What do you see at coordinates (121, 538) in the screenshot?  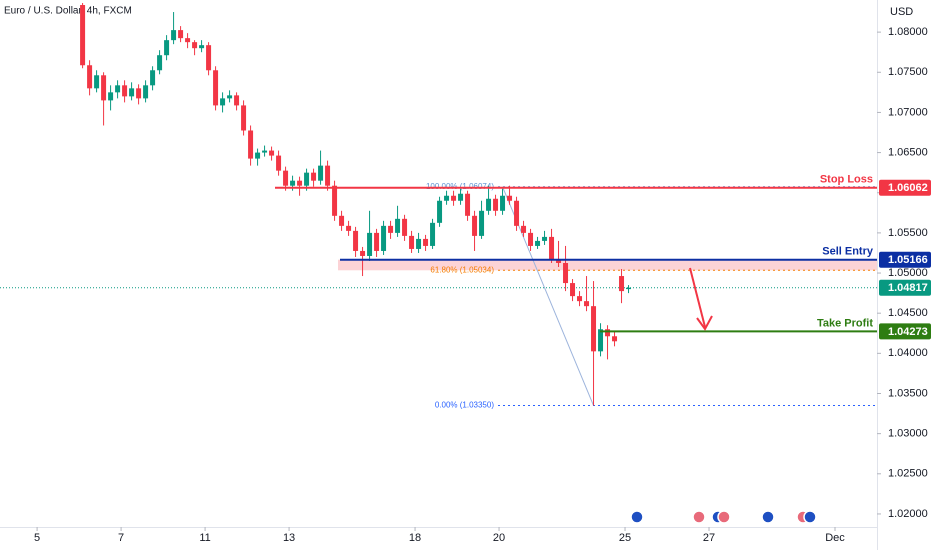 I see `x-tick-label: 7` at bounding box center [121, 538].